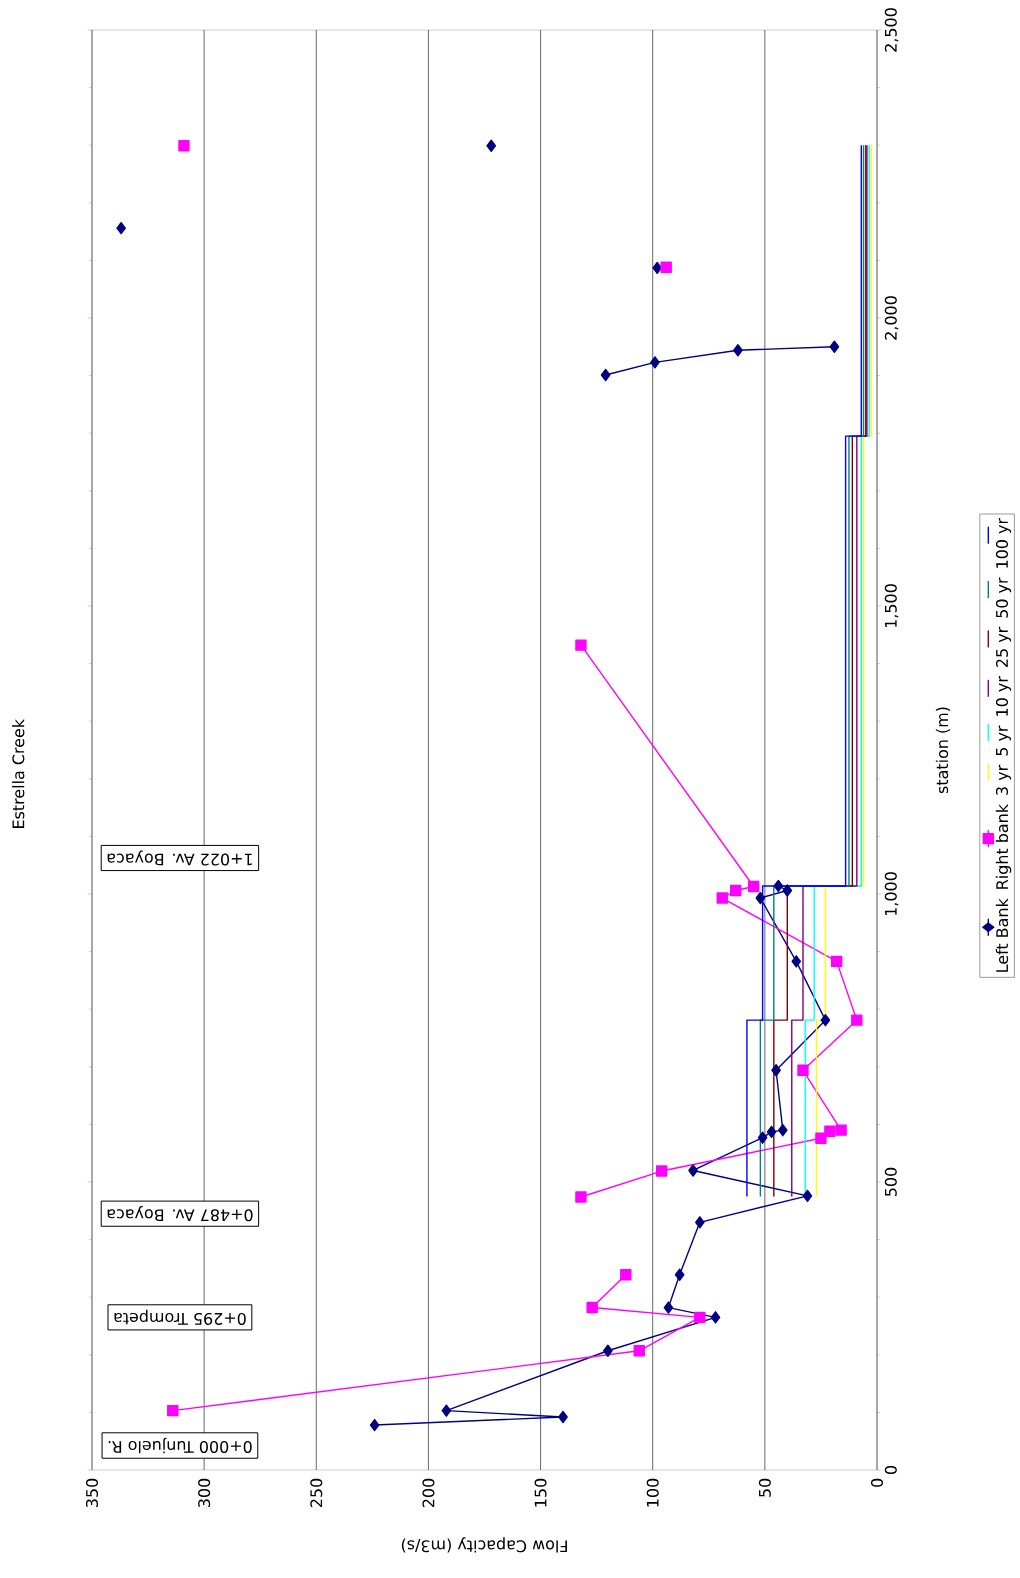 This screenshot has height=1578, width=1020. I want to click on annotation: 0+000 Tunjuelo R., so click(180, 1445).